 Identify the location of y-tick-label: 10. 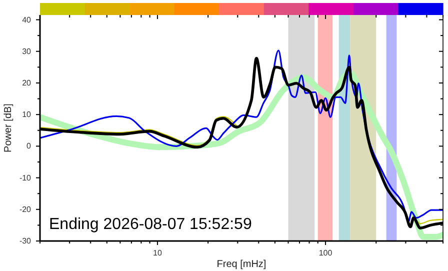
(27, 115).